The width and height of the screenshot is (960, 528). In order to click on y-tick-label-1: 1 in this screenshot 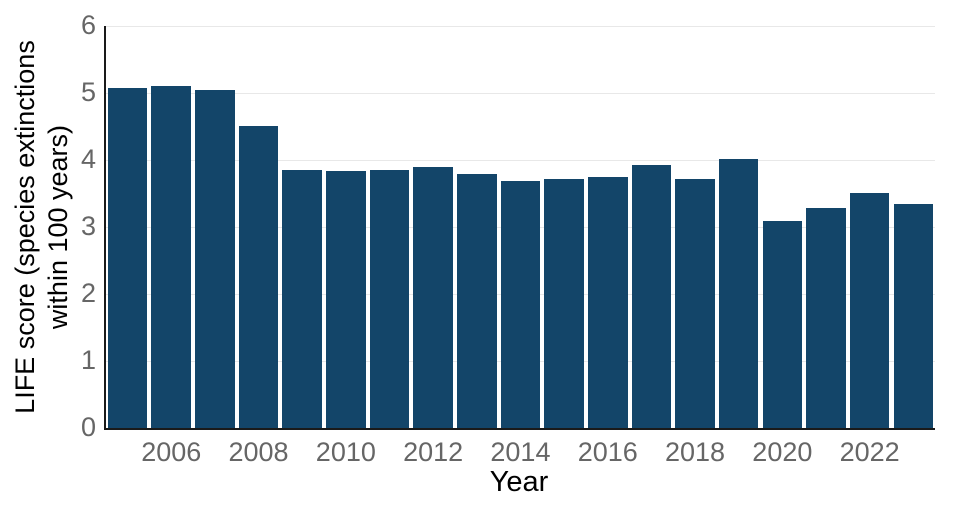, I will do `click(88, 359)`.